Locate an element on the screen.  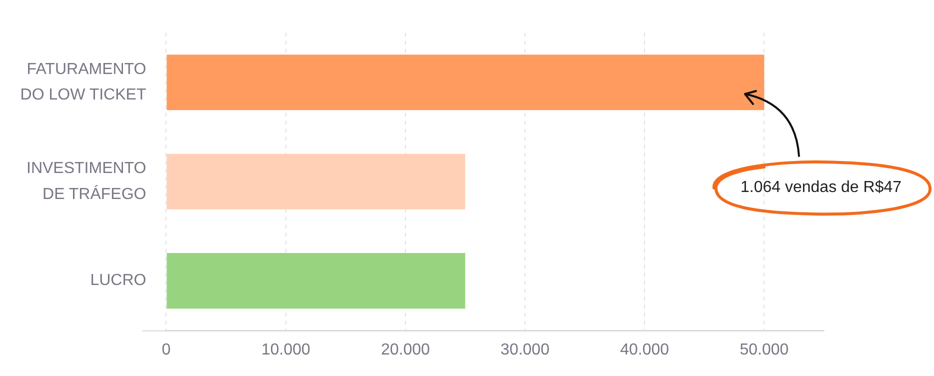
y-tick-label: LUCRO is located at coordinates (118, 281).